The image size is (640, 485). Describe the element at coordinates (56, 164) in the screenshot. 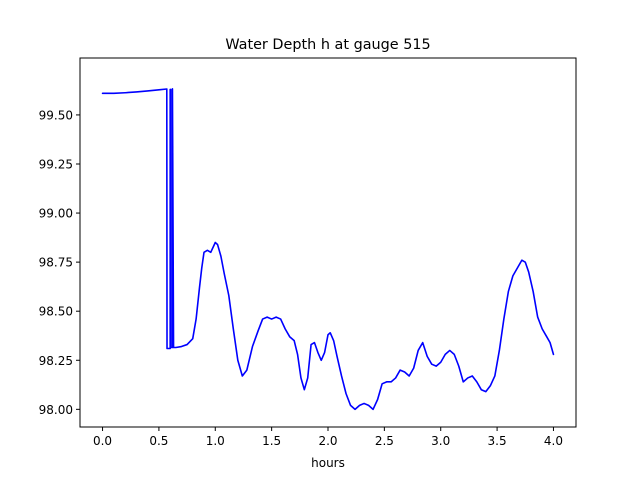

I see `y-tick-label: 99.25` at that location.